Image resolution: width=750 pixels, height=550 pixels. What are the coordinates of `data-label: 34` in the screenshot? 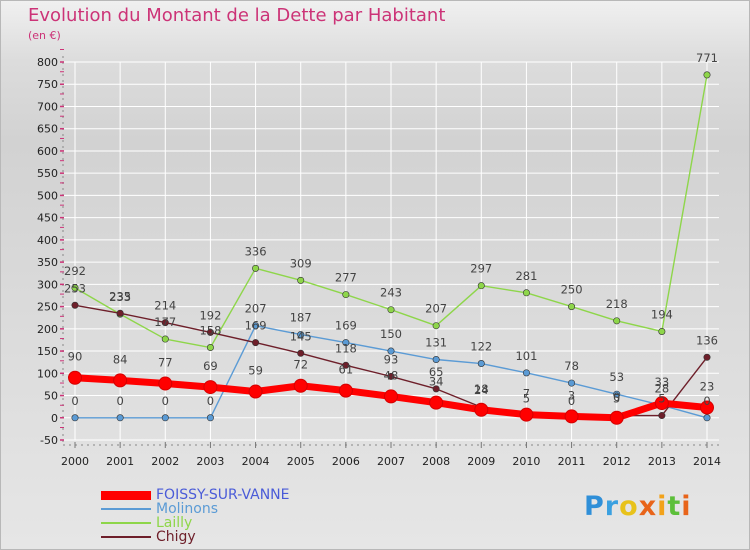 It's located at (436, 382).